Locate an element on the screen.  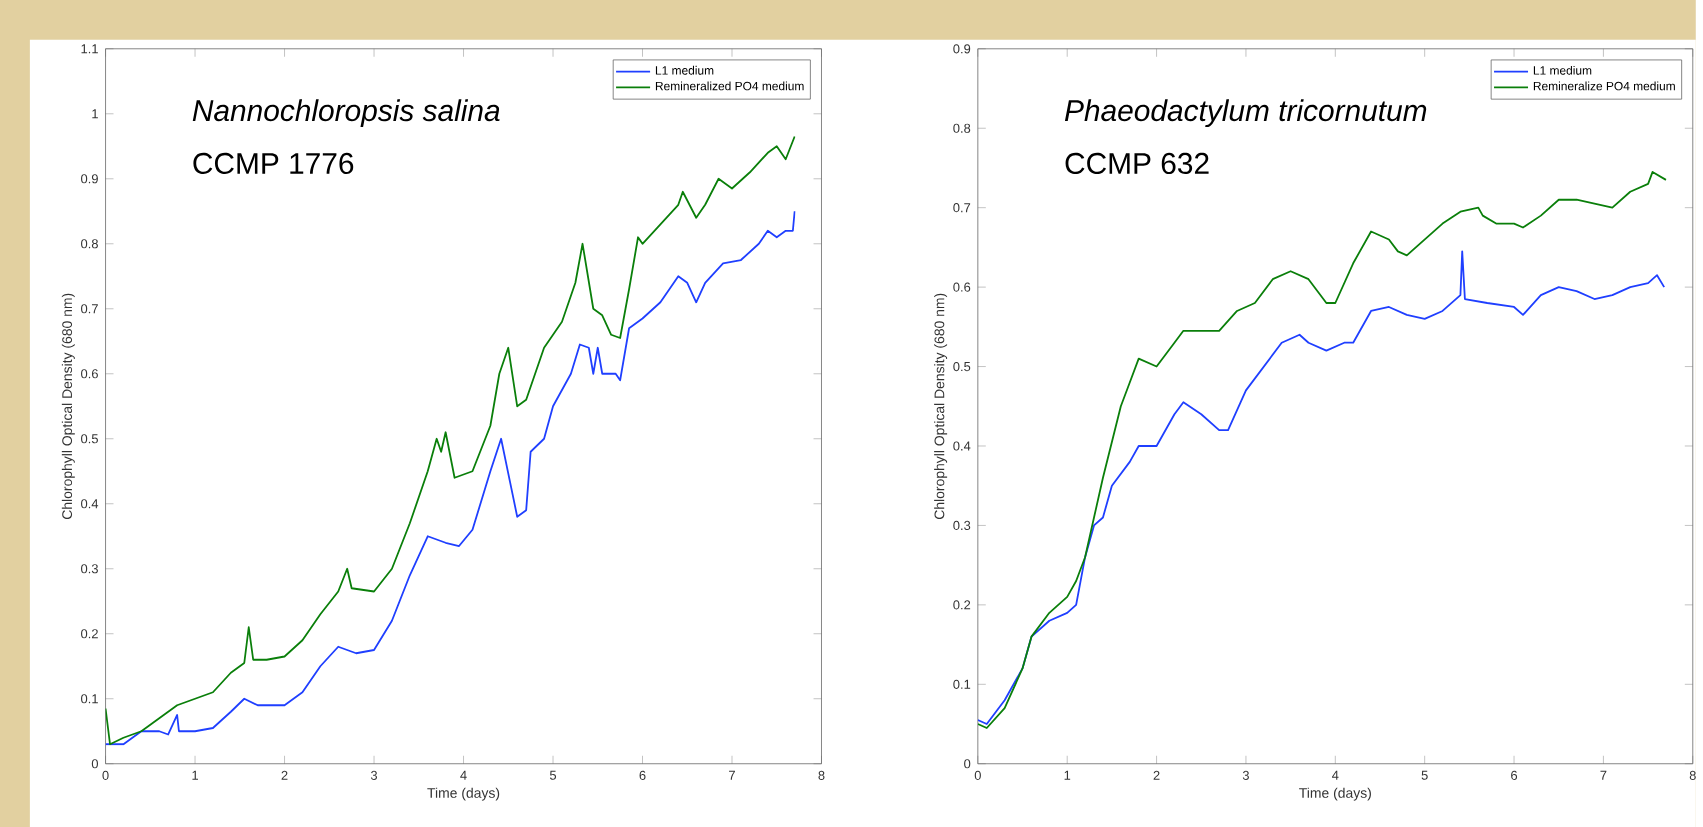
y-tick-label: 1.1 is located at coordinates (89, 49).